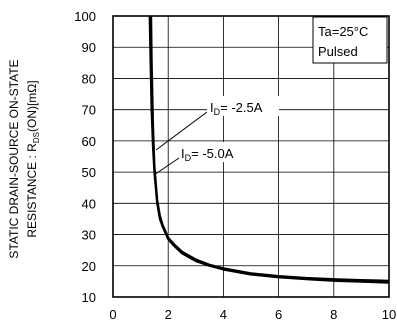 This screenshot has height=333, width=397. Describe the element at coordinates (217, 123) in the screenshot. I see `series-label-0: ID= -2.5A` at that location.